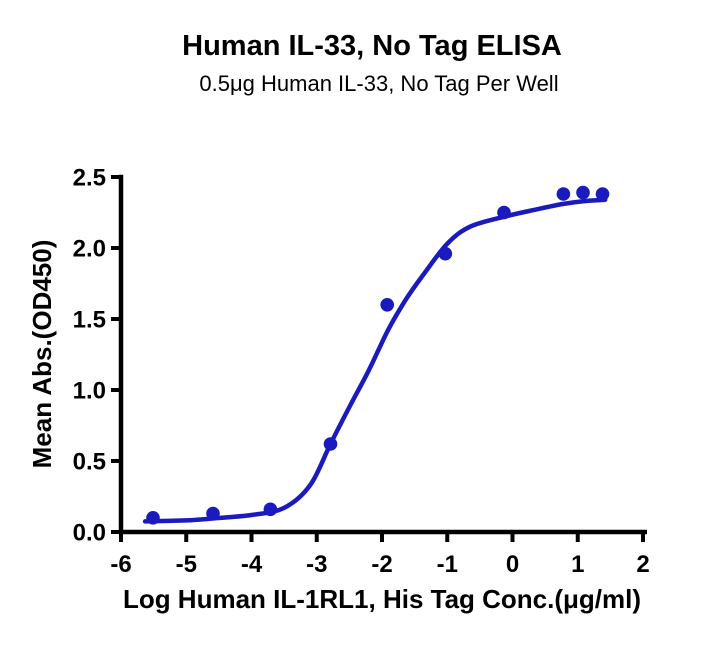 The height and width of the screenshot is (647, 720). I want to click on x-tick-label: -3, so click(316, 564).